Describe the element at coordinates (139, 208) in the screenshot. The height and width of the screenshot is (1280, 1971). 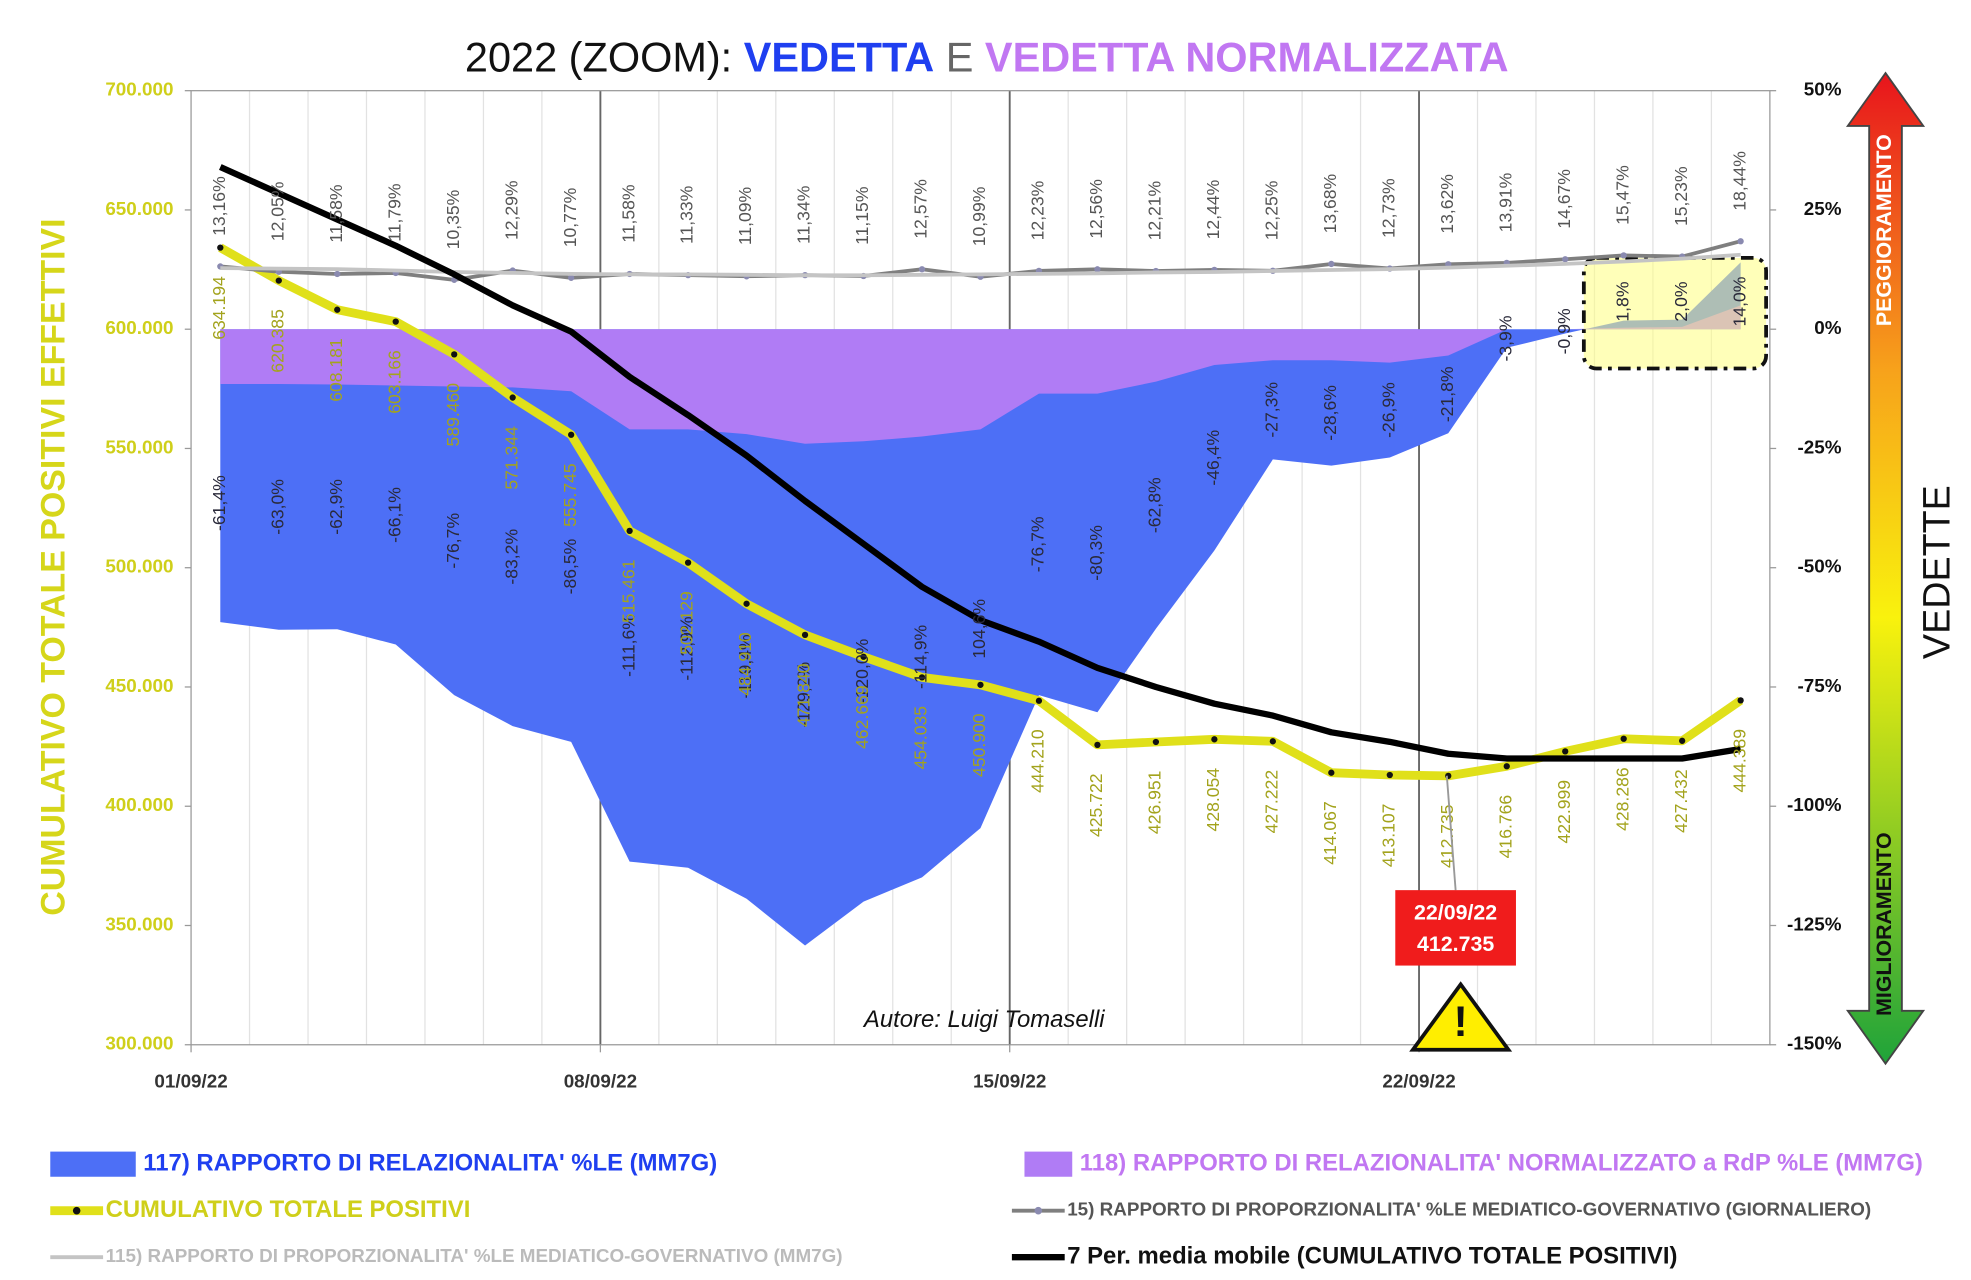
I see `y-tick-label: 650.000` at that location.